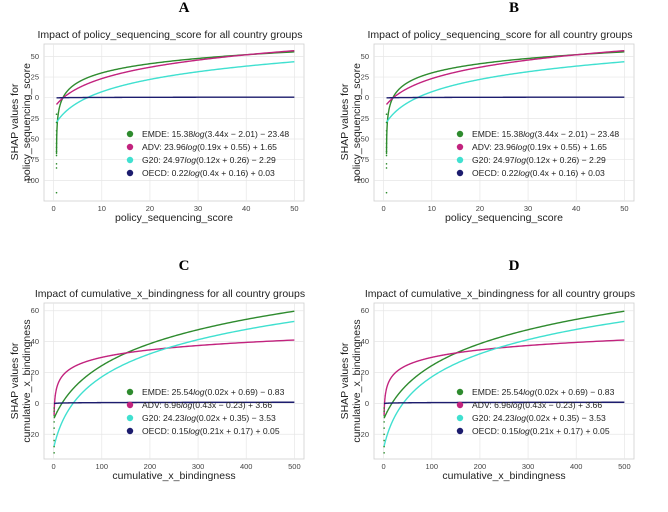  What do you see at coordinates (545, 134) in the screenshot?
I see `legend-label-emde: EMDE: 15.38log(3.44x − 2.01) − 23.48` at bounding box center [545, 134].